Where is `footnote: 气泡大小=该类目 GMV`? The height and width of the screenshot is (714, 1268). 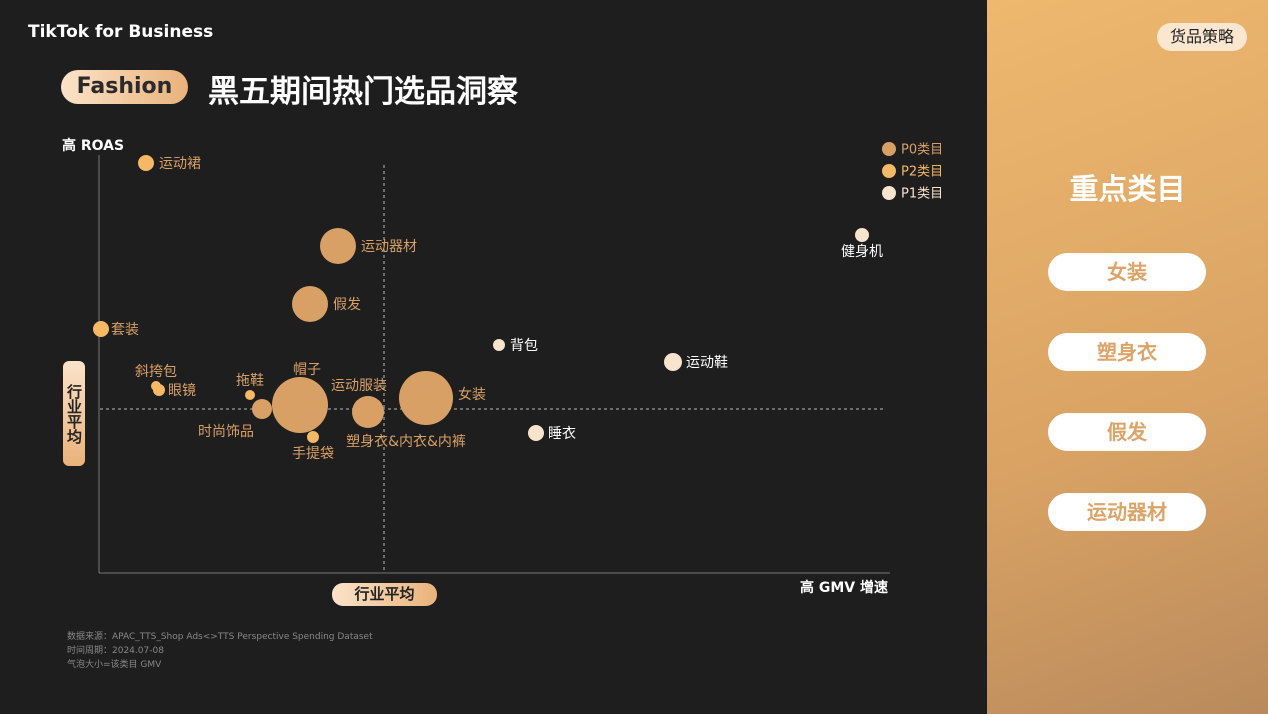
footnote: 气泡大小=该类目 GMV is located at coordinates (114, 665).